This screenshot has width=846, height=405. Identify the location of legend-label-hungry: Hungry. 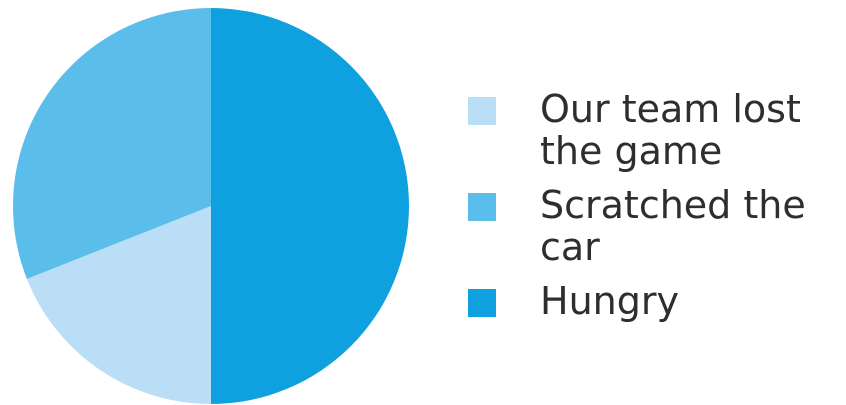
(609, 301).